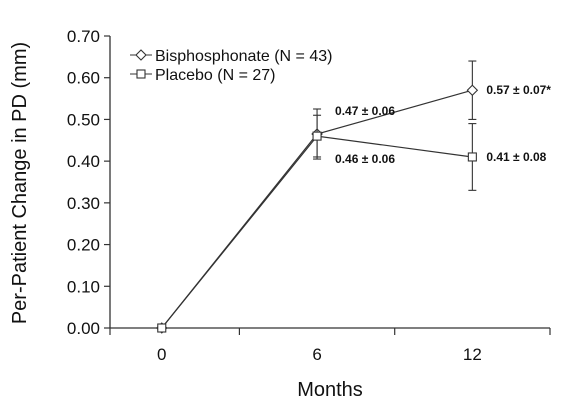  I want to click on legend-marker-diamond, so click(141, 55).